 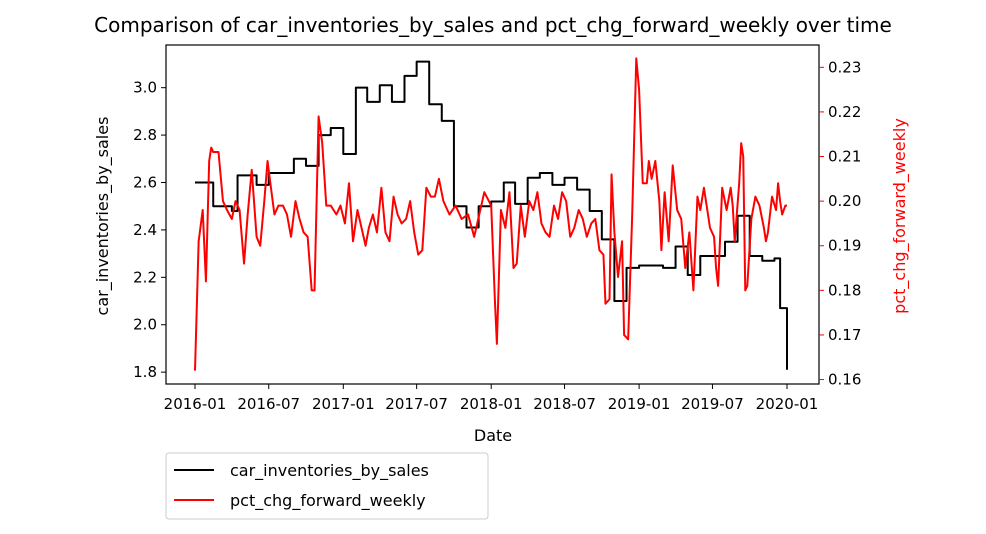 I want to click on y-left-tick-label: 3.0, so click(x=145, y=88).